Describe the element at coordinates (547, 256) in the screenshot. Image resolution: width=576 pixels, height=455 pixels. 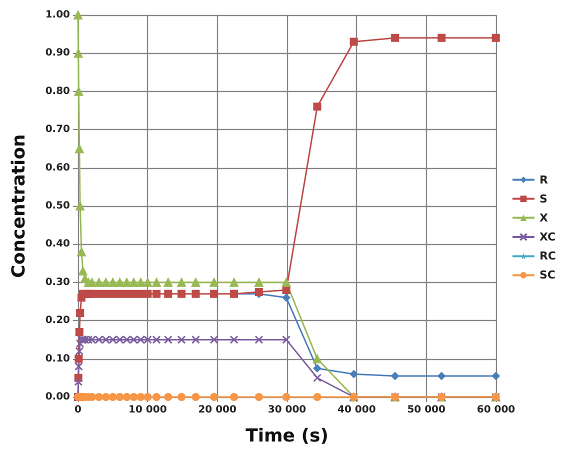
I see `legend-label: RC` at that location.